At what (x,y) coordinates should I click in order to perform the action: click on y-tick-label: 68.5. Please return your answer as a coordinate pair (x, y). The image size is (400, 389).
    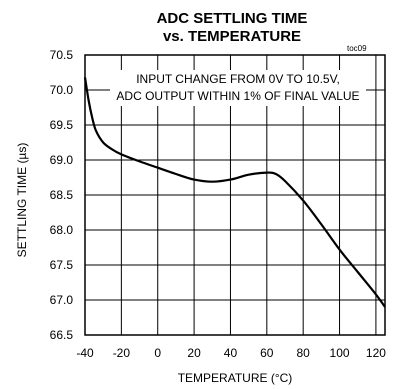
    Looking at the image, I should click on (62, 195).